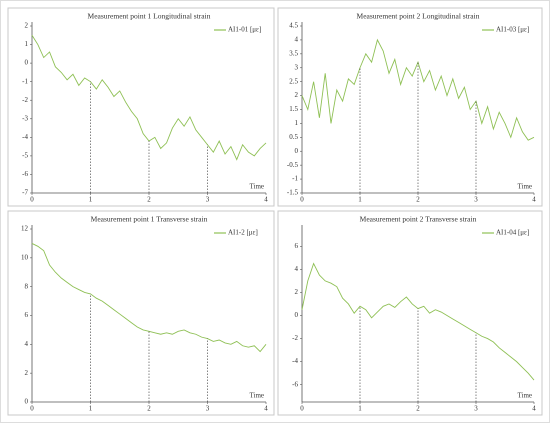 Image resolution: width=550 pixels, height=423 pixels. What do you see at coordinates (244, 30) in the screenshot?
I see `legend-label: AI1-01 [με]` at bounding box center [244, 30].